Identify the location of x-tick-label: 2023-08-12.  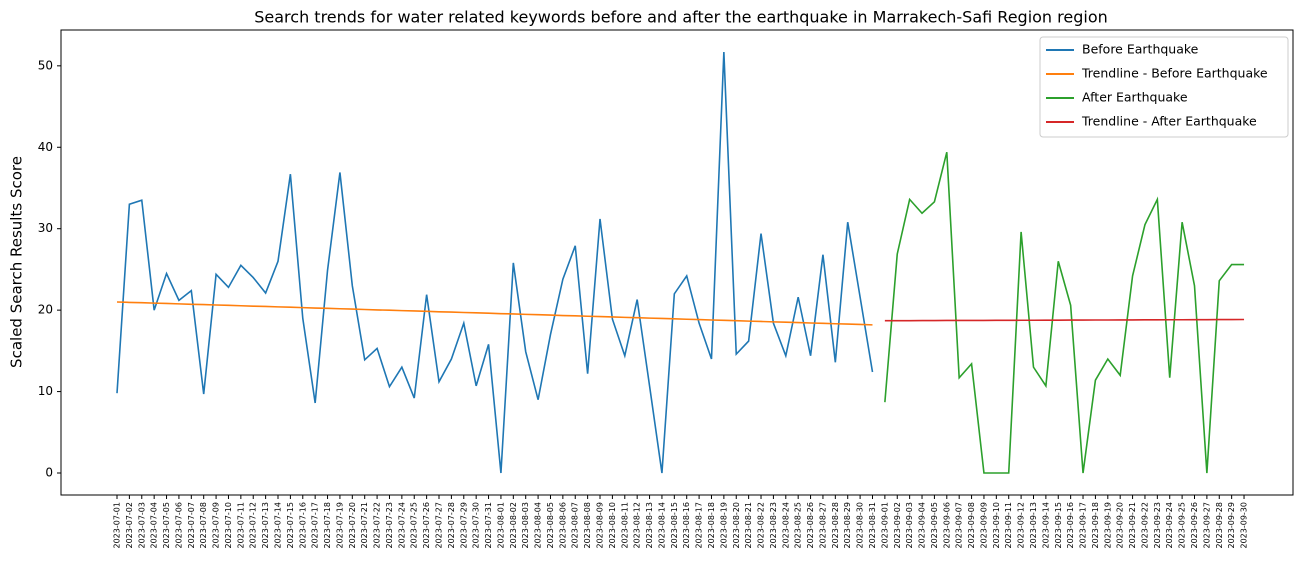
(637, 525).